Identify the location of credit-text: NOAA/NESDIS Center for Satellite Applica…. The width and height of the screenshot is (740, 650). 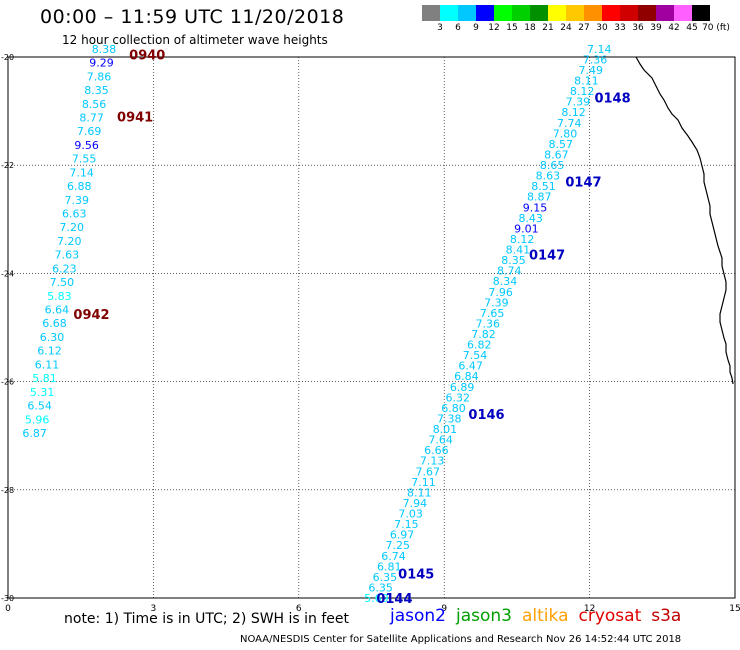
(461, 639).